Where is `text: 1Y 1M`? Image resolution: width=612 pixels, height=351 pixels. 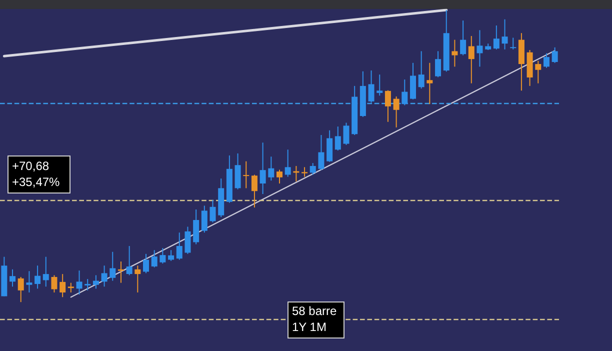
text: 1Y 1M is located at coordinates (309, 327).